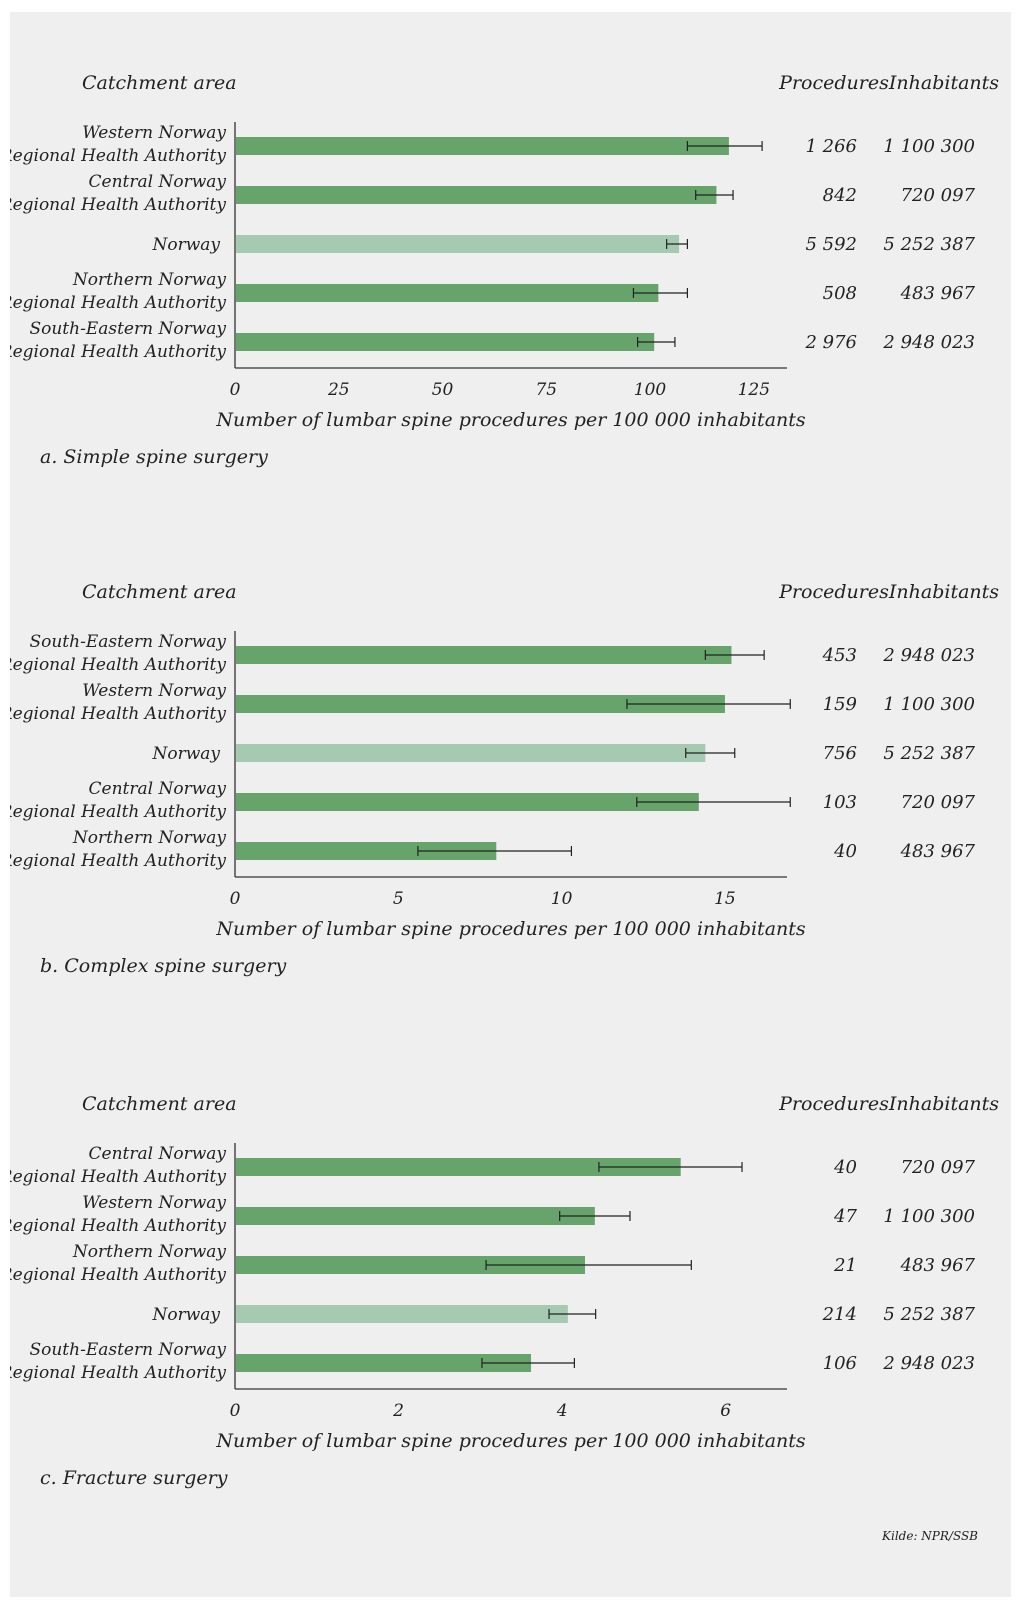 The image size is (1021, 1607). I want to click on source-note: Kilde: NPR/SSB, so click(929, 1536).